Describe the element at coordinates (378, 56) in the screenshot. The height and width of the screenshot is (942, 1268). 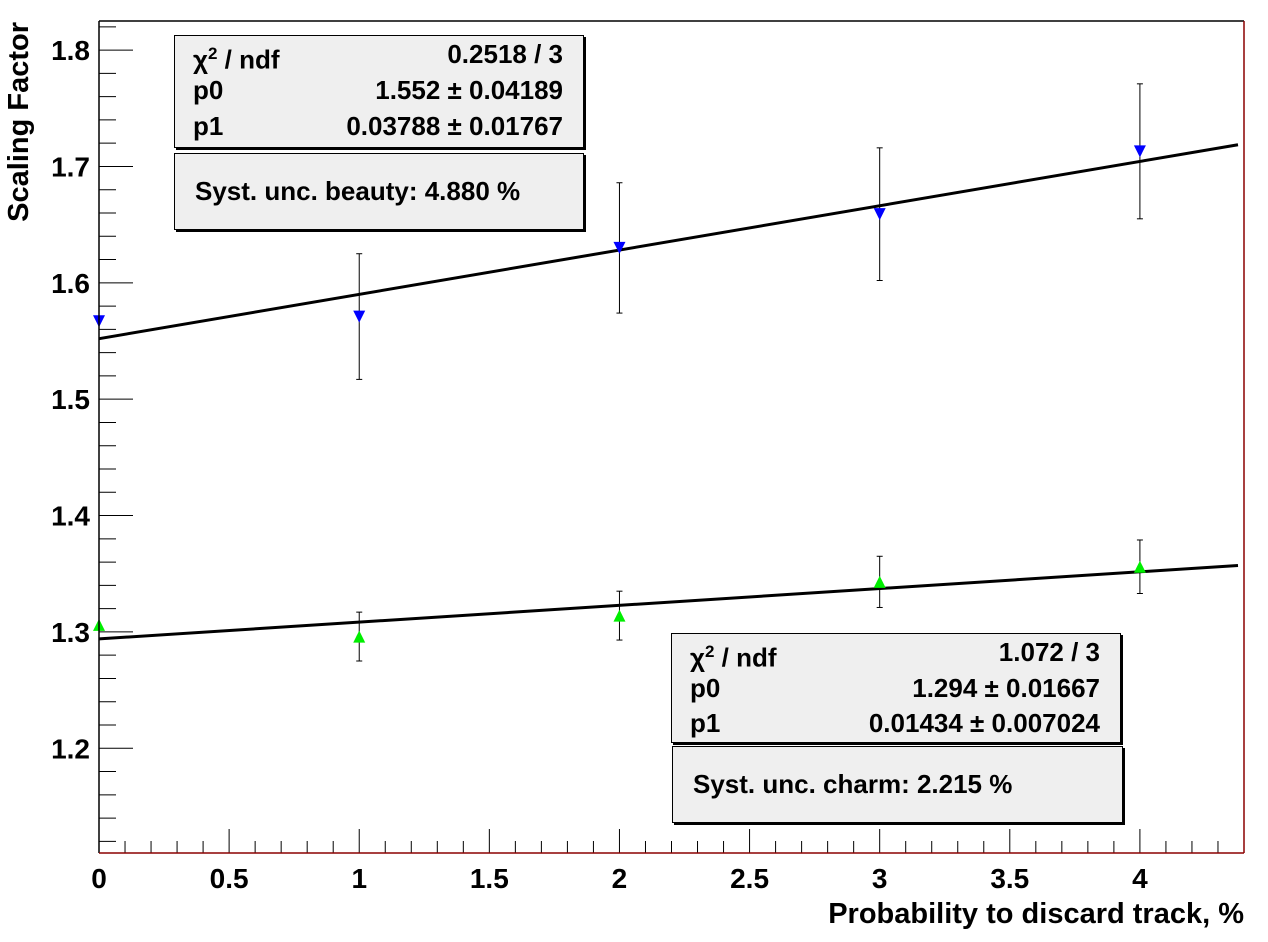
I see `stats-row-chi2: χ2 / ndf 0.2518 / 3` at that location.